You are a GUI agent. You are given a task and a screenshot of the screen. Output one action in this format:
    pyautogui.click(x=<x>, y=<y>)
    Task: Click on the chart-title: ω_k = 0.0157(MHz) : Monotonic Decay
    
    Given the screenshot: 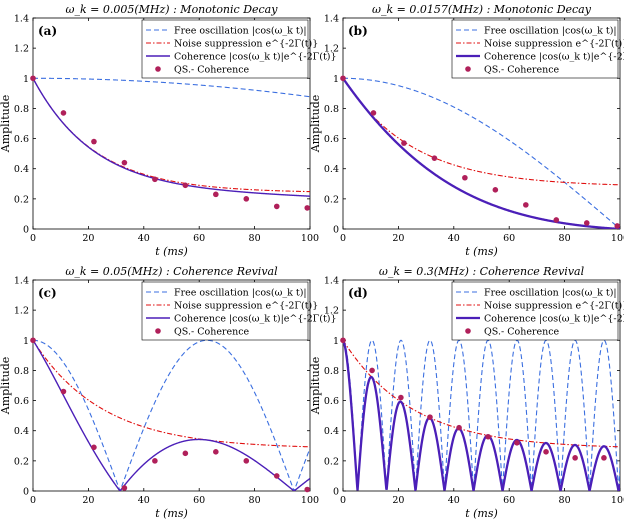 What is the action you would take?
    pyautogui.click(x=482, y=9)
    